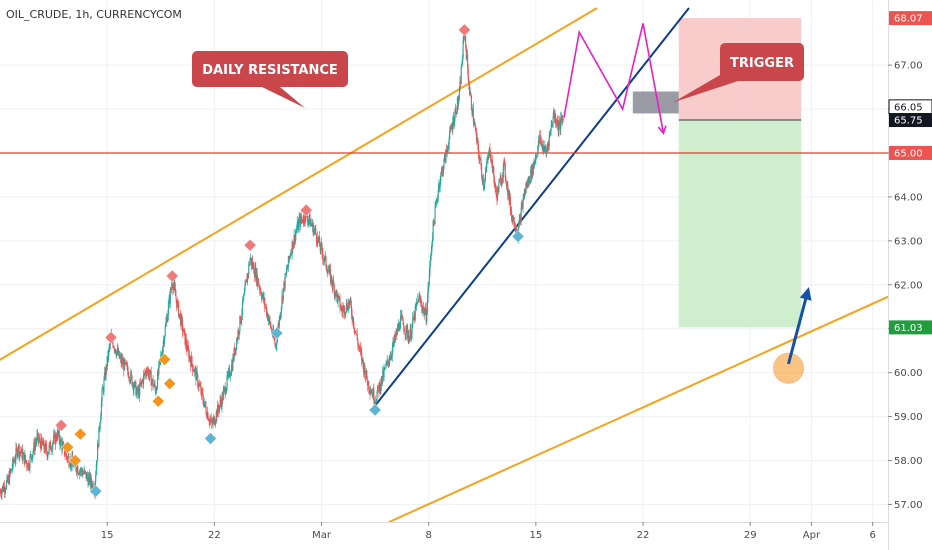 This screenshot has height=550, width=932. I want to click on time-axis-bg, so click(444, 536).